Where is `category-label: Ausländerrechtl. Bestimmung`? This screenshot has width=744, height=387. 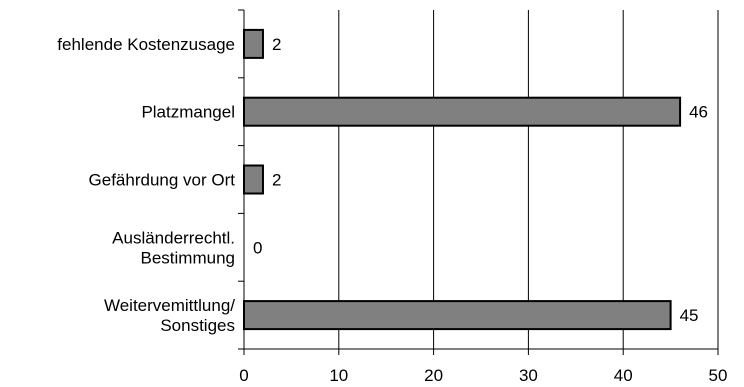
category-label: Ausländerrechtl. Bestimmung is located at coordinates (173, 247).